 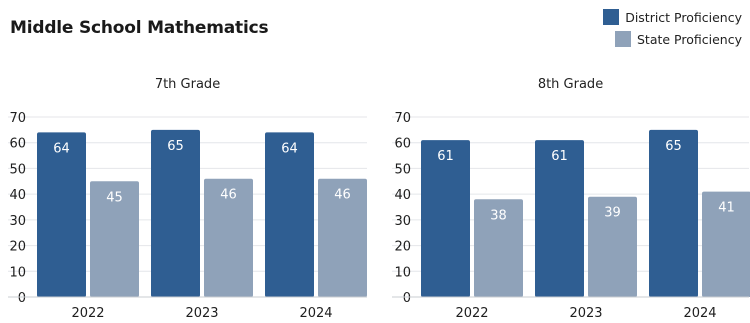 I want to click on legend-label-state: State Proficiency, so click(x=689, y=39).